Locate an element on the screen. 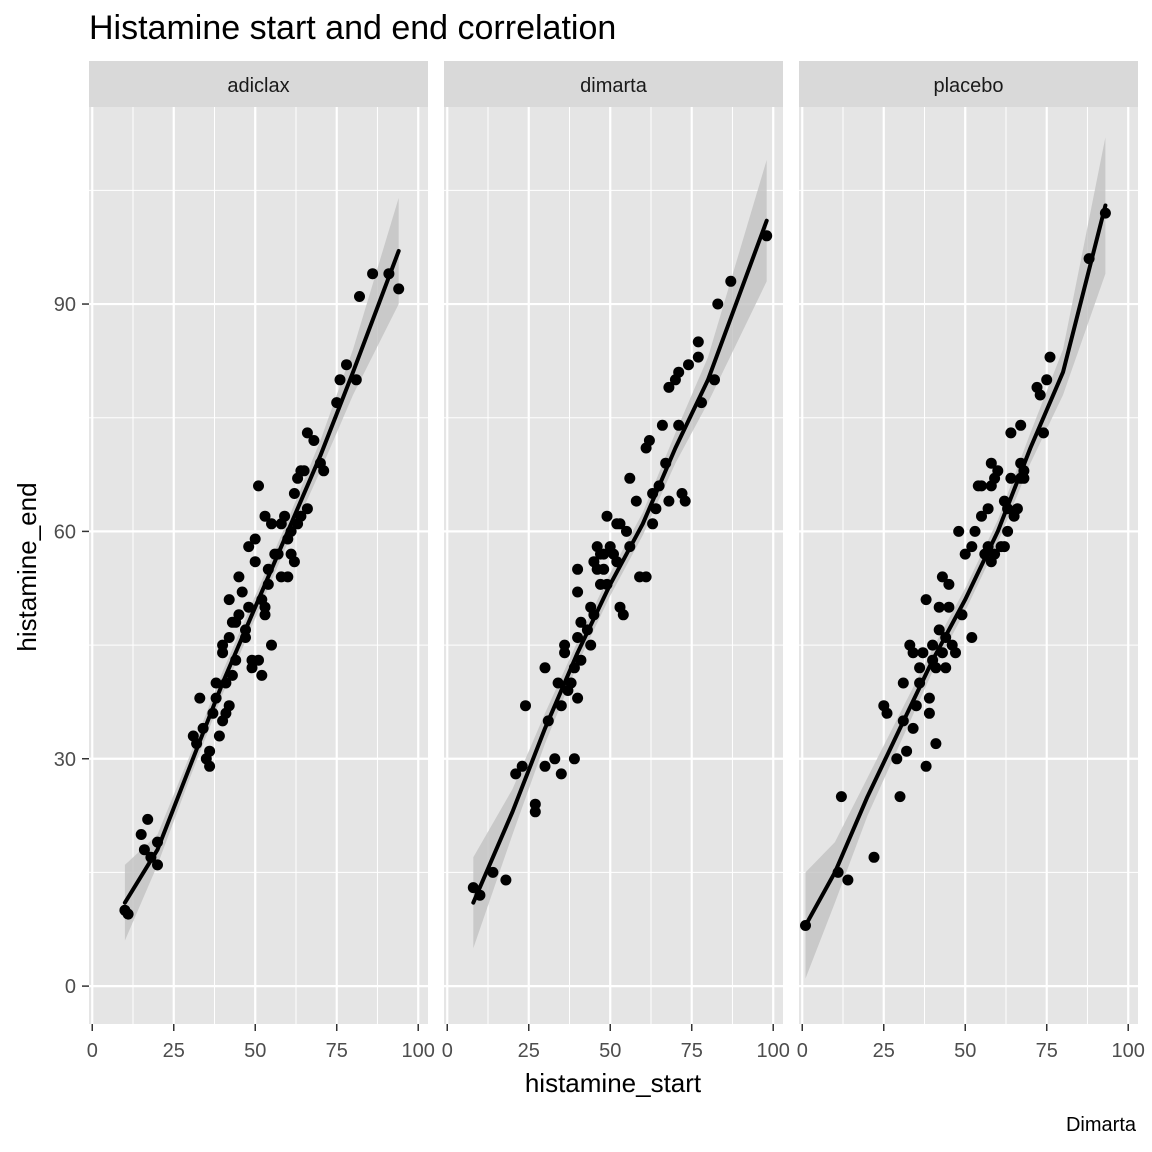 This screenshot has height=1152, width=1152. facet-strip-label: dimarta is located at coordinates (614, 86).